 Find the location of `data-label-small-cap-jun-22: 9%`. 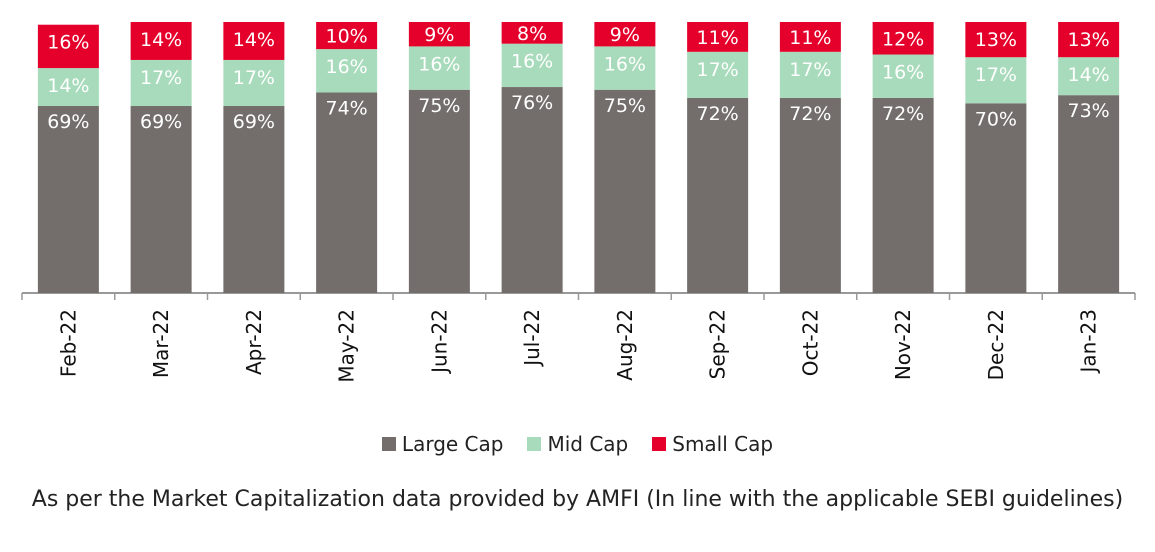

data-label-small-cap-jun-22: 9% is located at coordinates (439, 35).